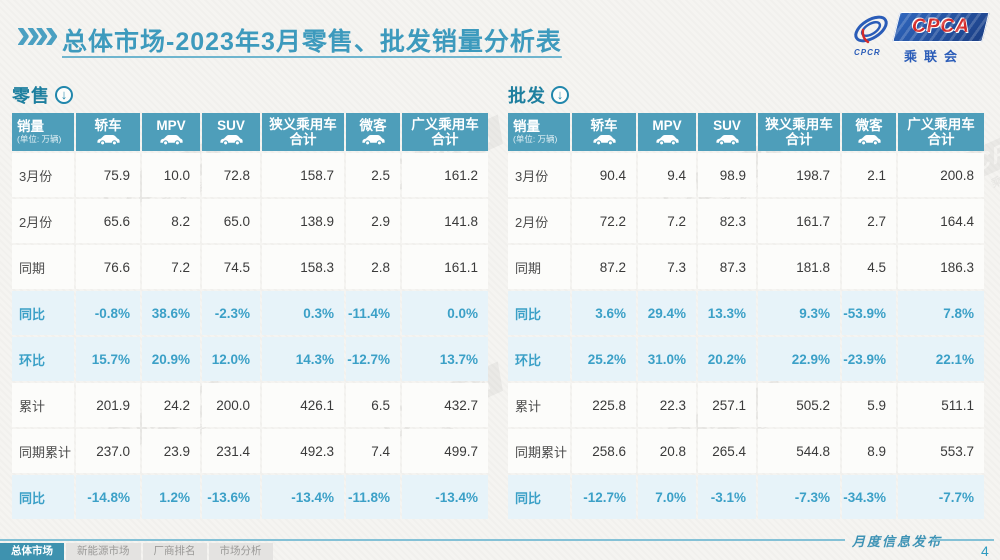 Image resolution: width=1000 pixels, height=560 pixels. I want to click on table-row: 环比 25.2% 31.0% 20.2% 22.9% -23.9% 22.1%, so click(746, 359).